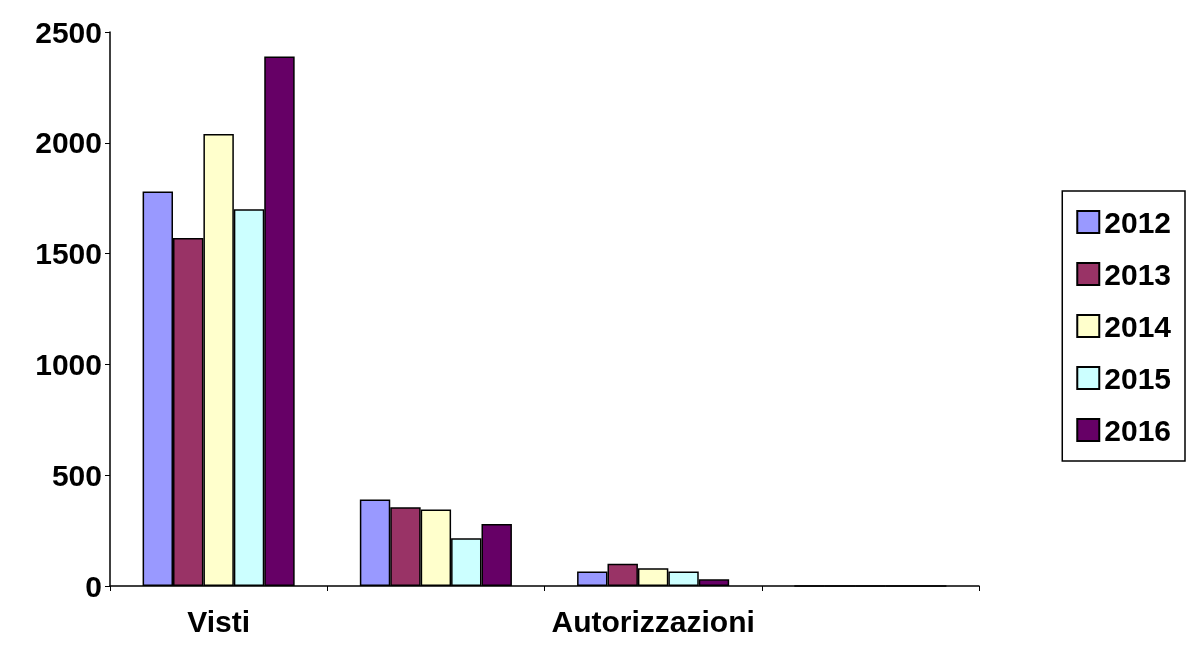 The width and height of the screenshot is (1189, 652). Describe the element at coordinates (1138, 326) in the screenshot. I see `legend-label: 2014` at that location.